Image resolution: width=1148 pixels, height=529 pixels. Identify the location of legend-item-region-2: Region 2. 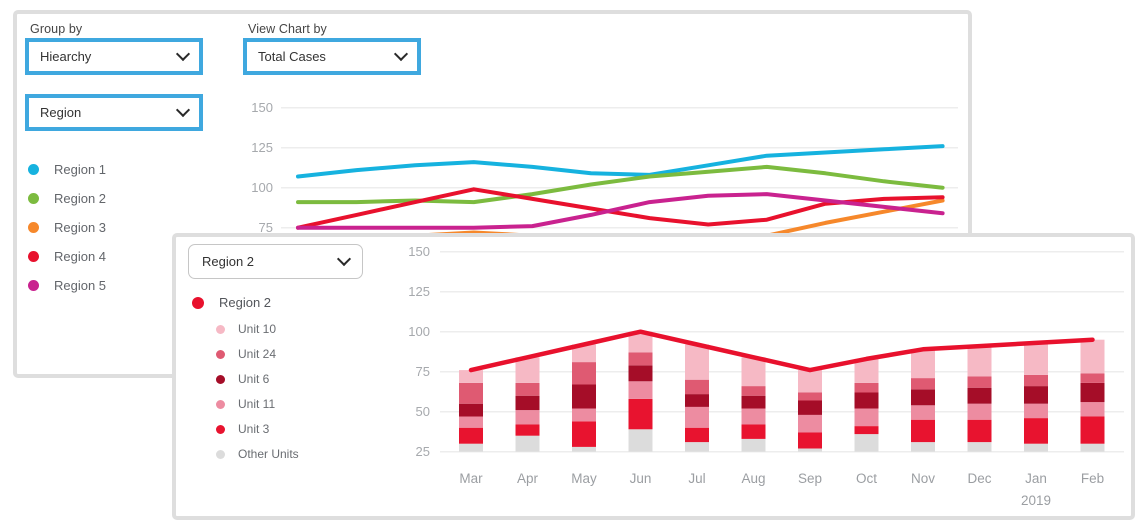
(245, 302).